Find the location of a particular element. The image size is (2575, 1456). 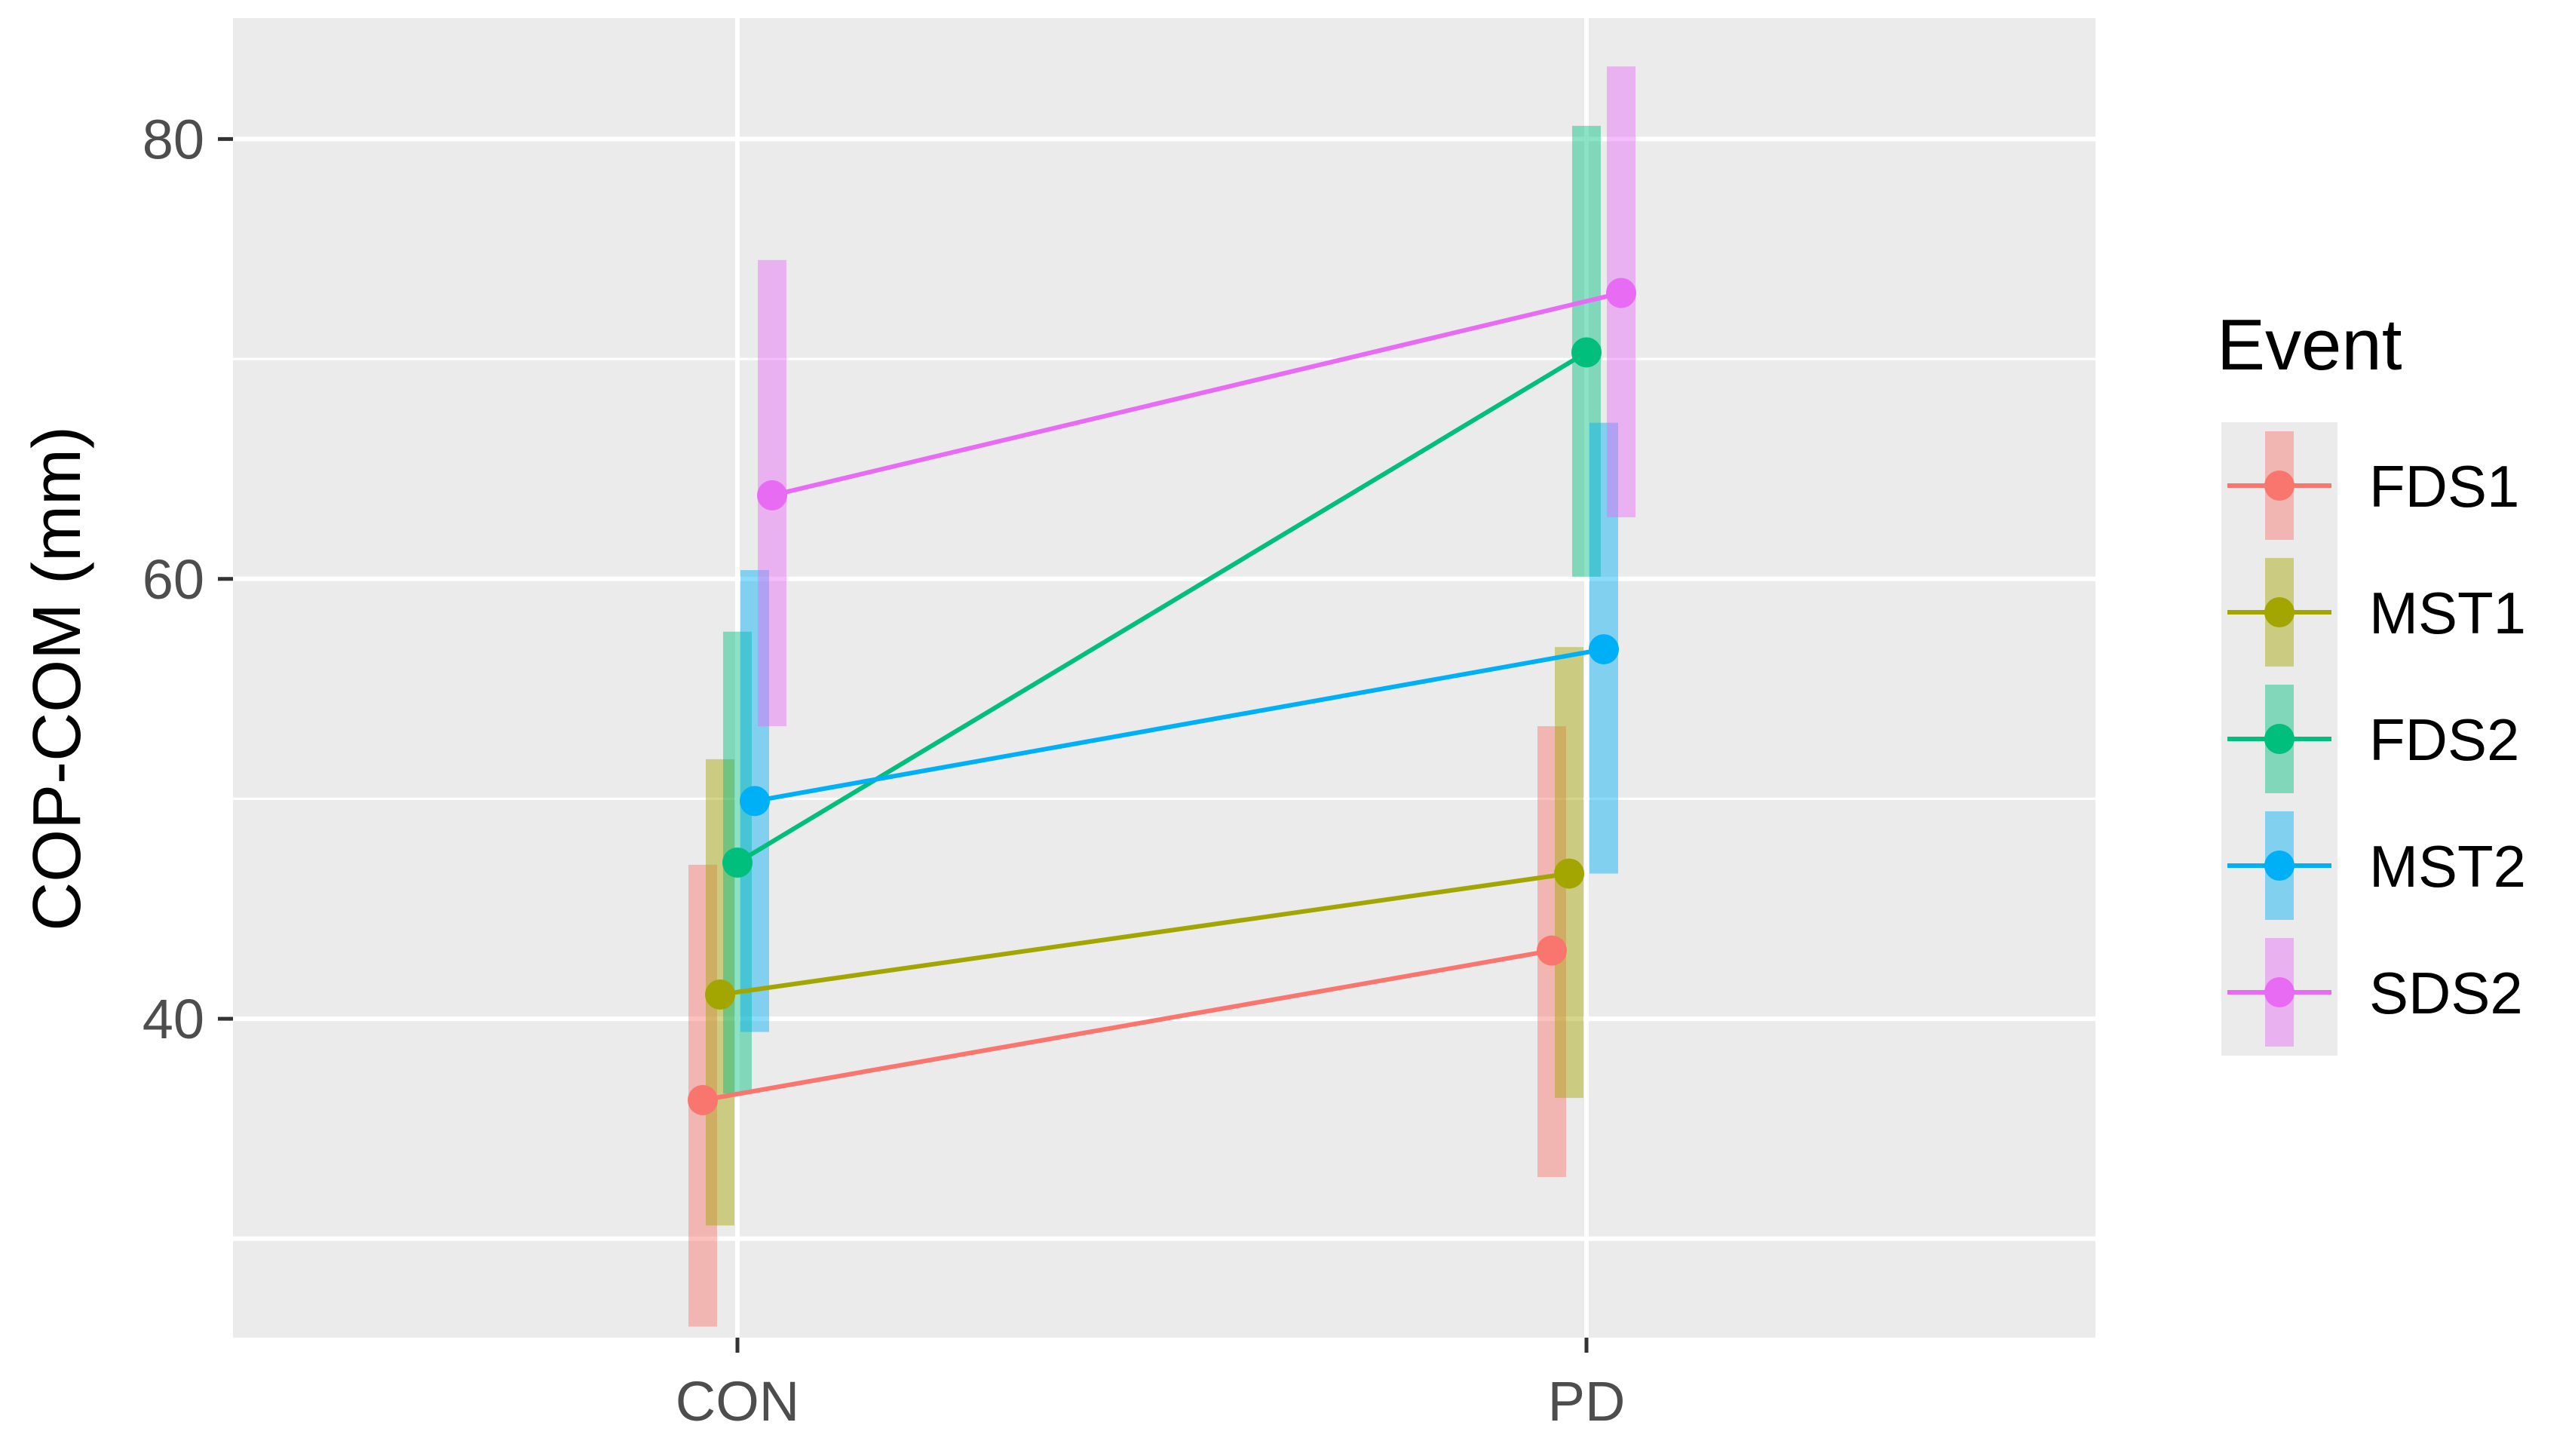

y-axis-title: COP-COM (mm) is located at coordinates (57, 678).